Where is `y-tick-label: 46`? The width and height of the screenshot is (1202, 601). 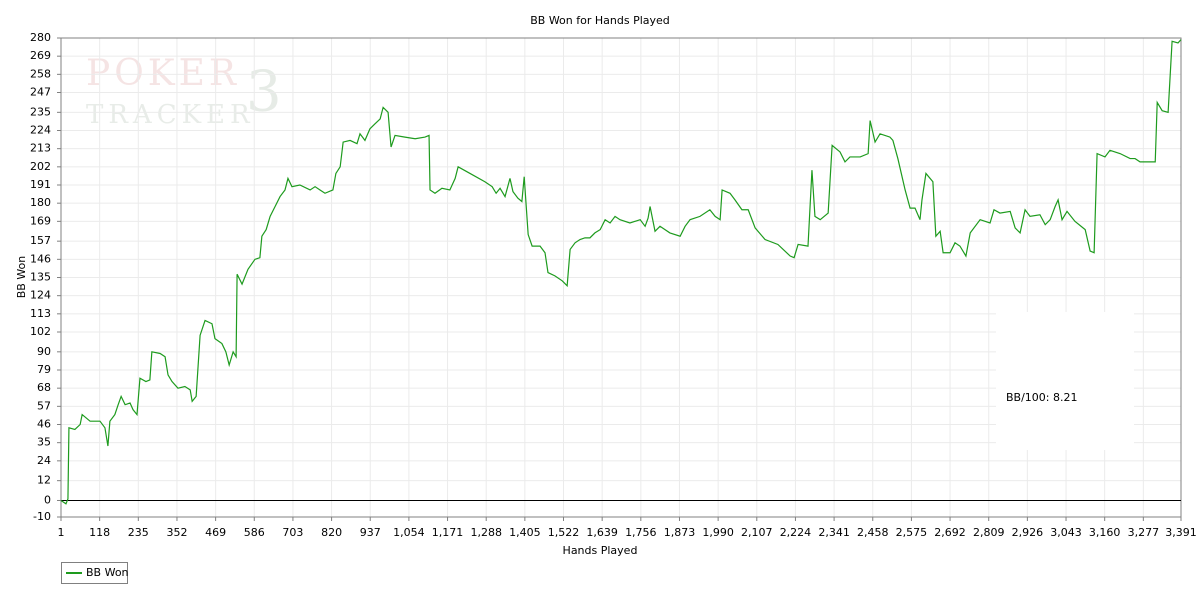 y-tick-label: 46 is located at coordinates (44, 424).